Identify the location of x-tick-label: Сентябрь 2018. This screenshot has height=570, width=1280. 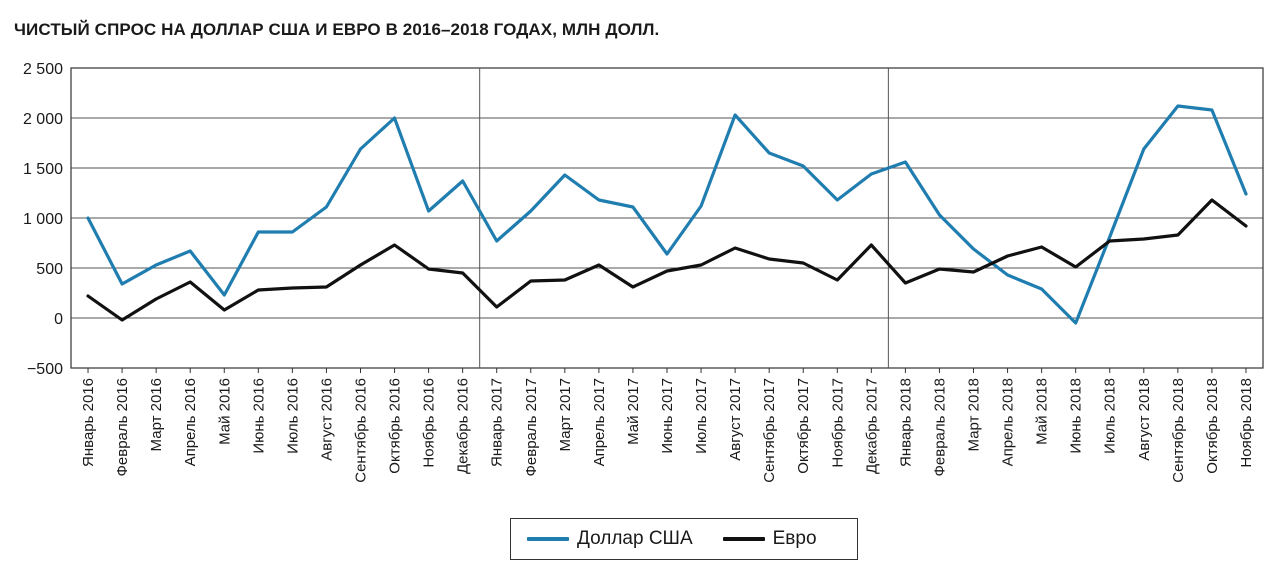
(1178, 430).